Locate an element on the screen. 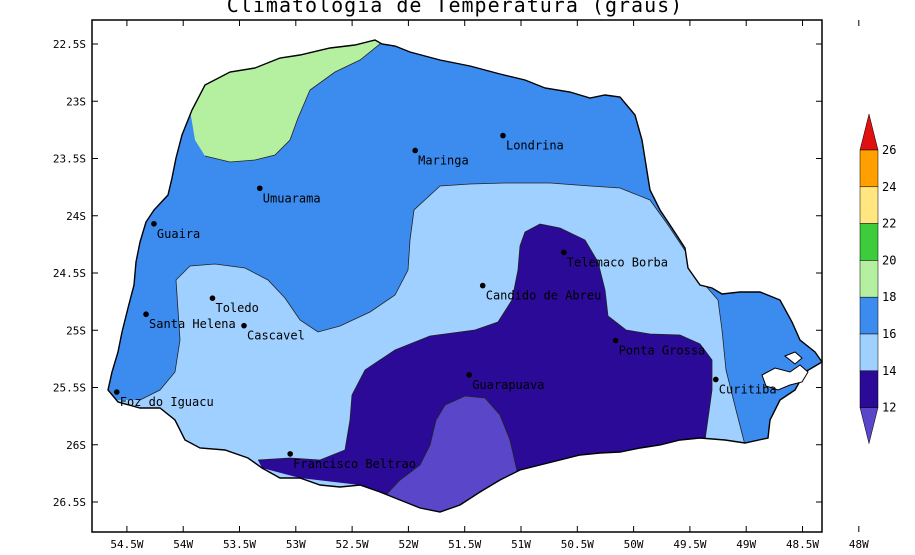 The image size is (915, 555). city-label: Curitiba is located at coordinates (748, 389).